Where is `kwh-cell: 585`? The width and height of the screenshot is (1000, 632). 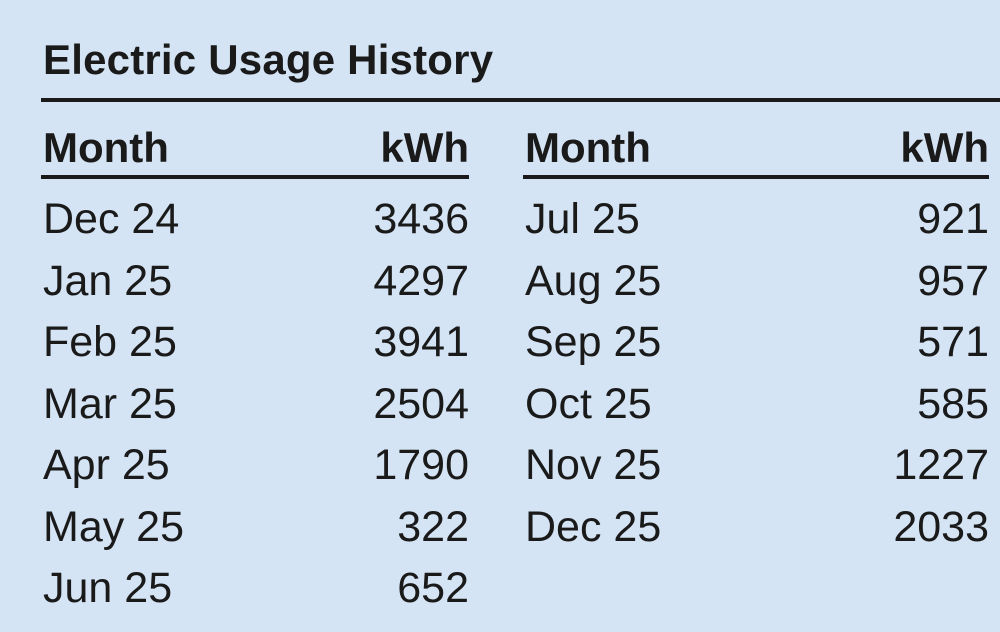
kwh-cell: 585 is located at coordinates (953, 403).